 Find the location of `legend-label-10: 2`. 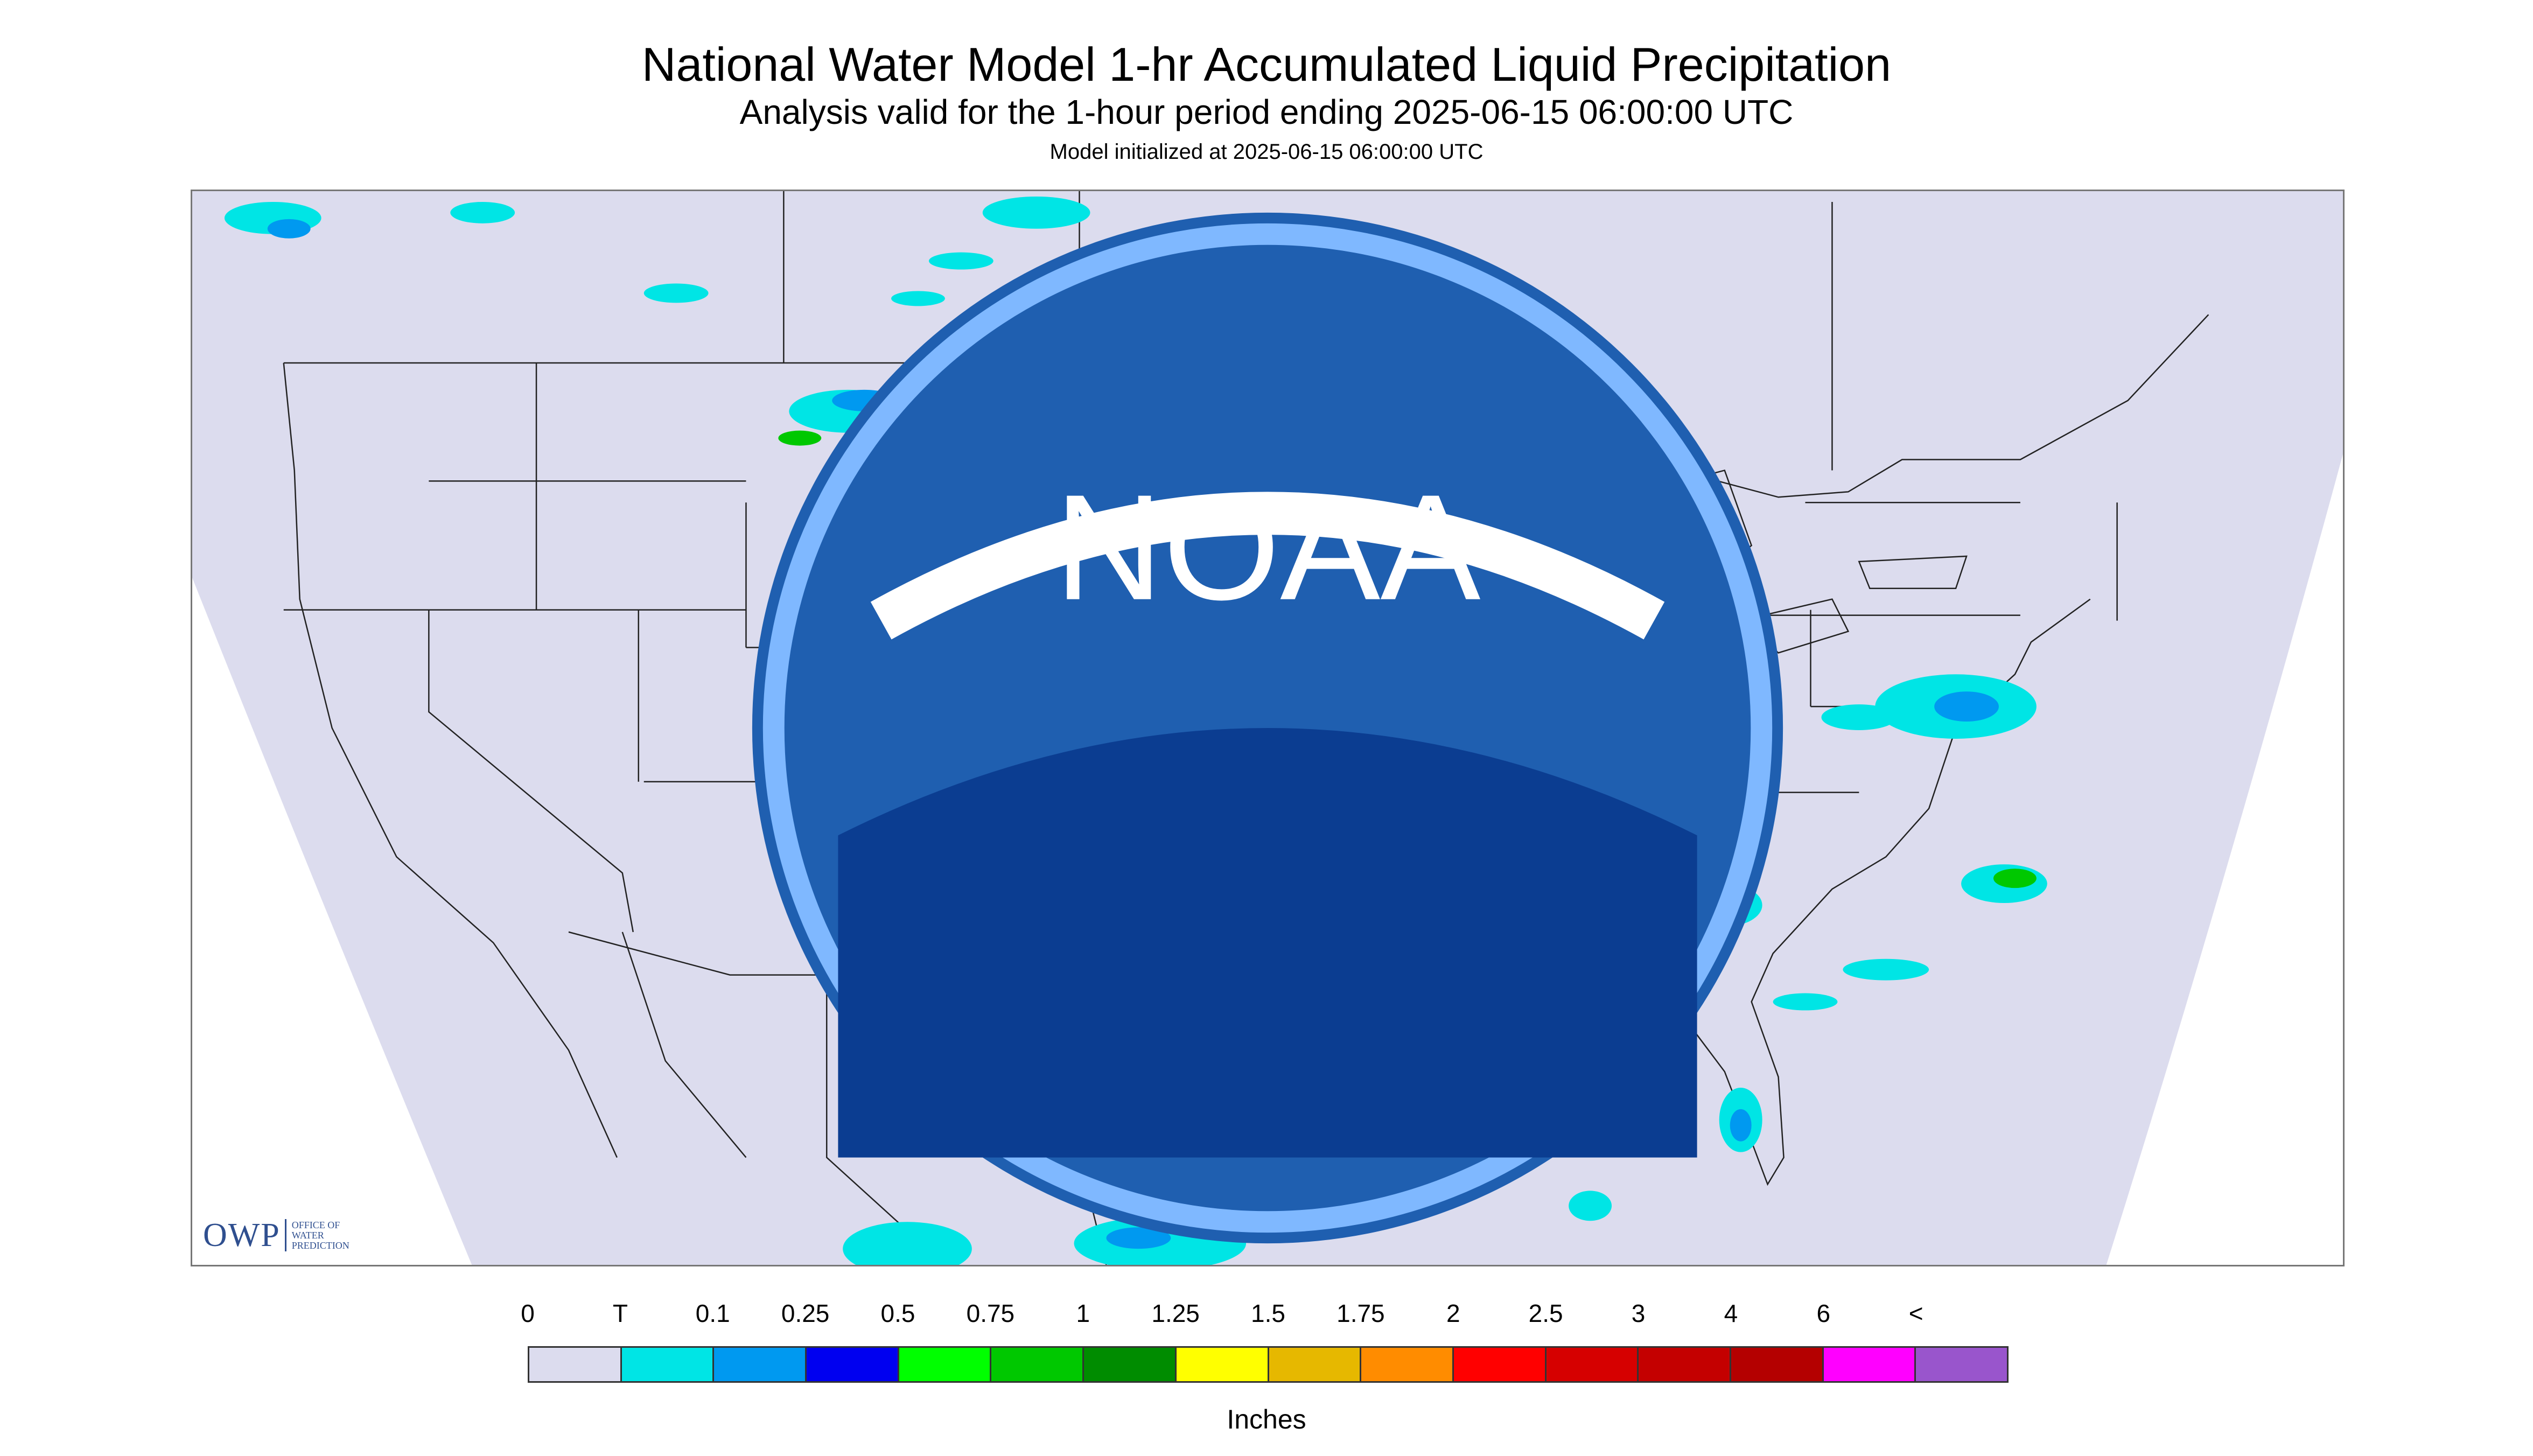

legend-label-10: 2 is located at coordinates (1453, 1313).